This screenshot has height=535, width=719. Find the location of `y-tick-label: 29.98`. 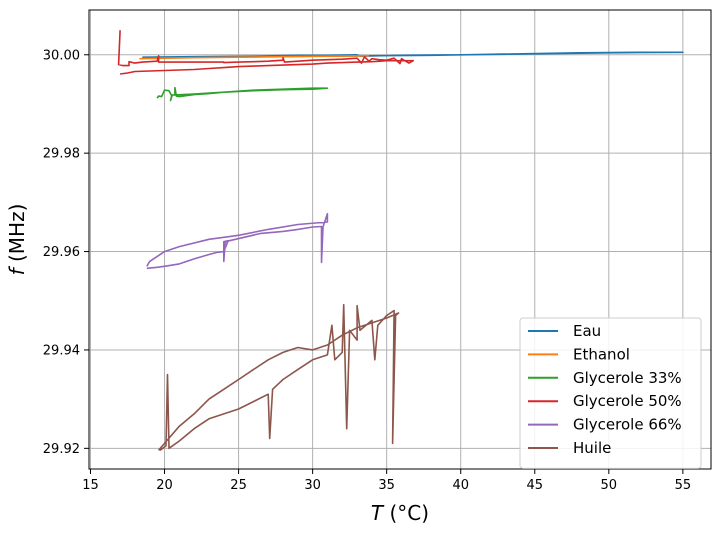

y-tick-label: 29.98 is located at coordinates (61, 154).